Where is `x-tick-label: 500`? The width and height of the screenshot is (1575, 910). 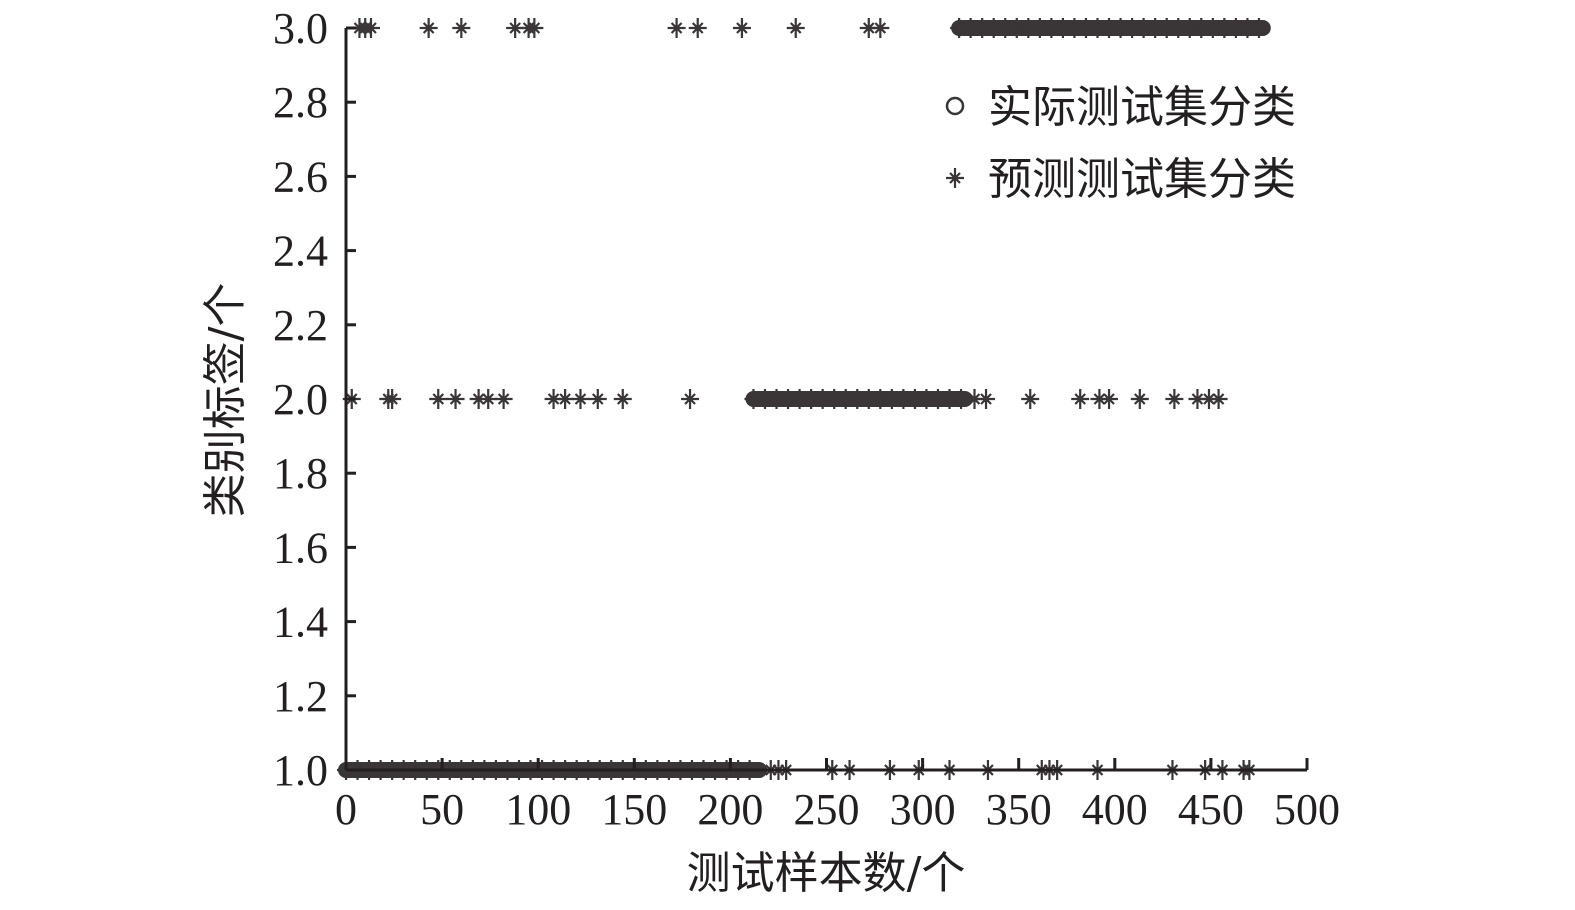 x-tick-label: 500 is located at coordinates (1307, 809).